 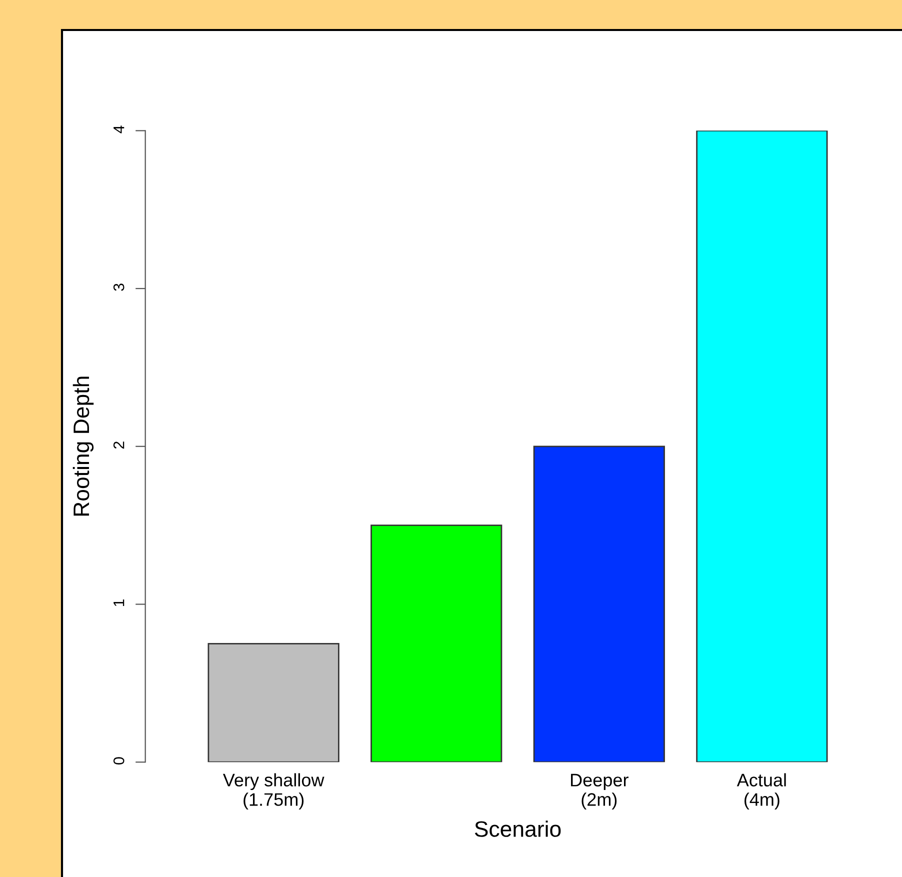 What do you see at coordinates (119, 130) in the screenshot?
I see `y-tick-label: 4` at bounding box center [119, 130].